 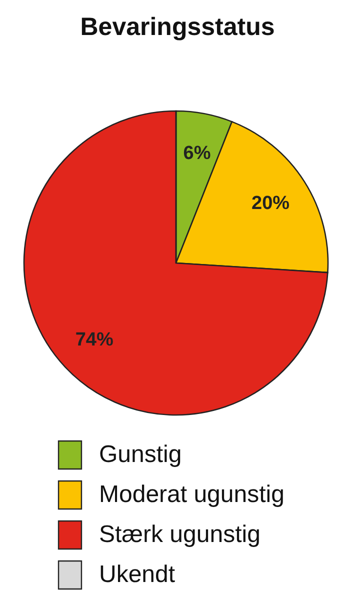 What do you see at coordinates (137, 574) in the screenshot?
I see `legend-label: Ukendt` at bounding box center [137, 574].